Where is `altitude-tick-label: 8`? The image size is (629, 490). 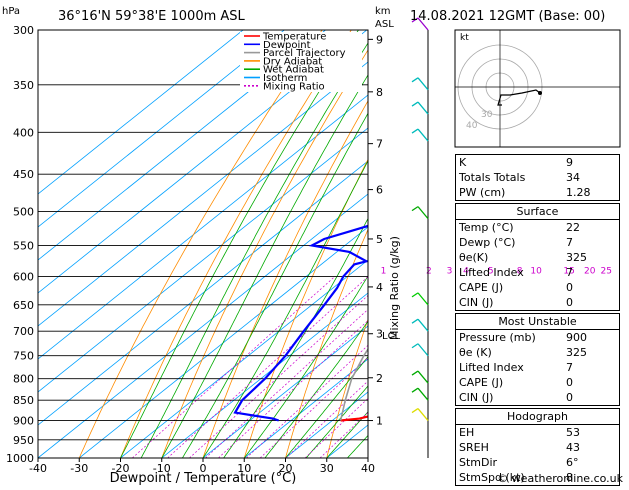
altitude-tick-label: 8 is located at coordinates (379, 92).